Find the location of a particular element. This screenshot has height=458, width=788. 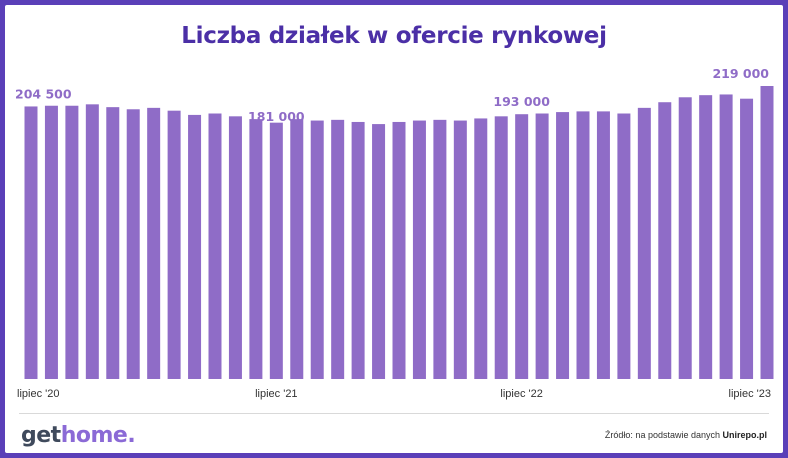

data-label: 204 500 is located at coordinates (43, 93).